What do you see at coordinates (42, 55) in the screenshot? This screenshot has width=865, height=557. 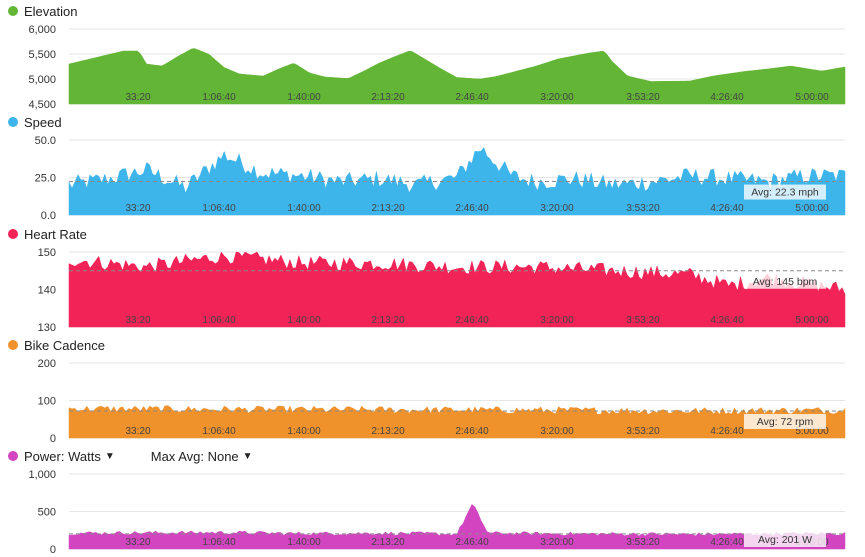 I see `y-tick-label: 5,500` at bounding box center [42, 55].